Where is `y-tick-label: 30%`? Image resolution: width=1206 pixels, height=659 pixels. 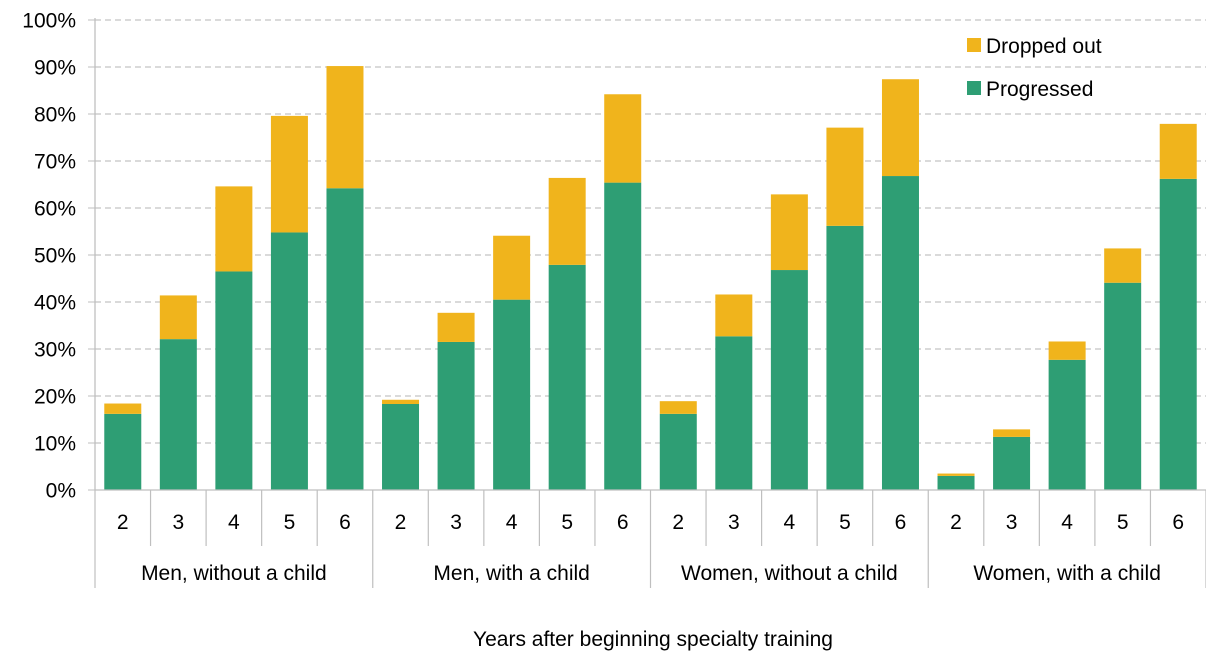 y-tick-label: 30% is located at coordinates (55, 350).